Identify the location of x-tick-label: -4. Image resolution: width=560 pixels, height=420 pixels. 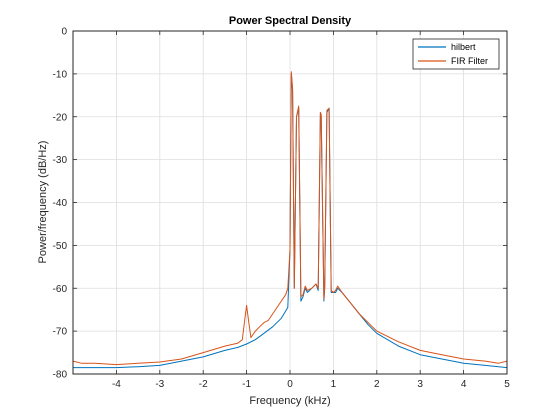
(116, 384).